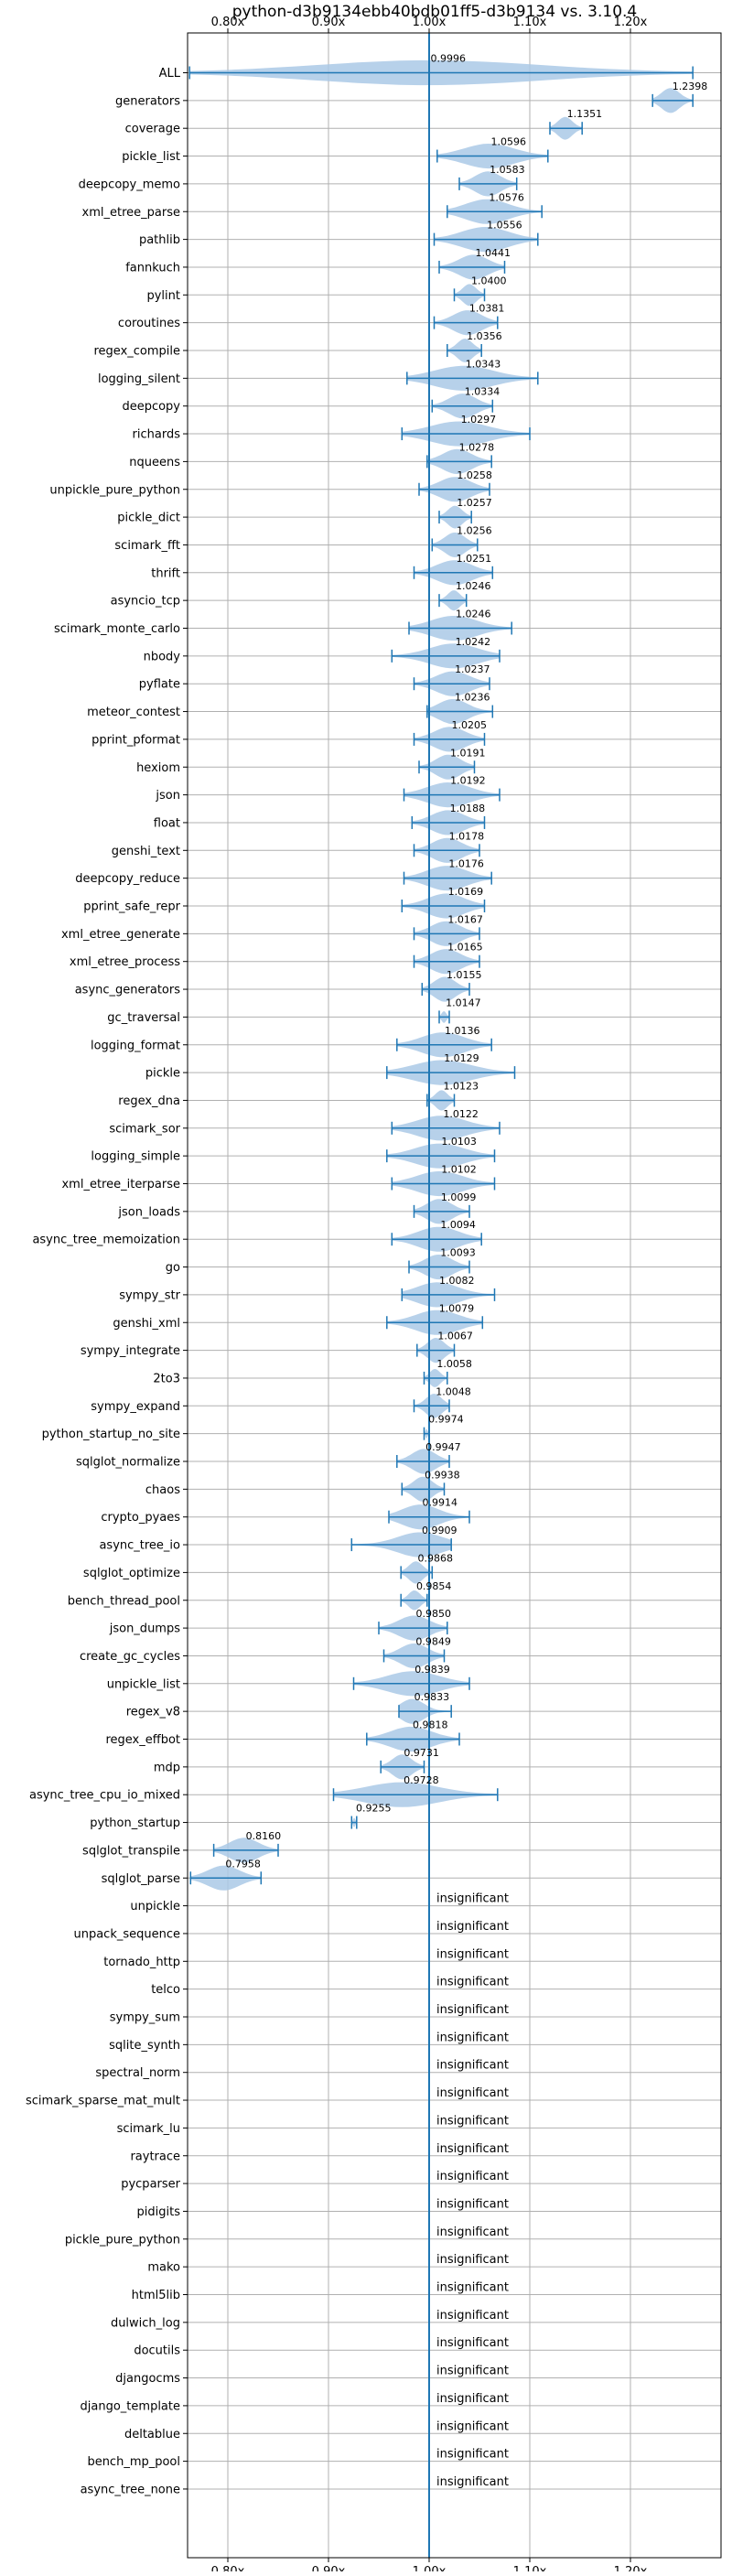 This screenshot has width=732, height=2576. I want to click on value-label: 0.8160, so click(264, 1836).